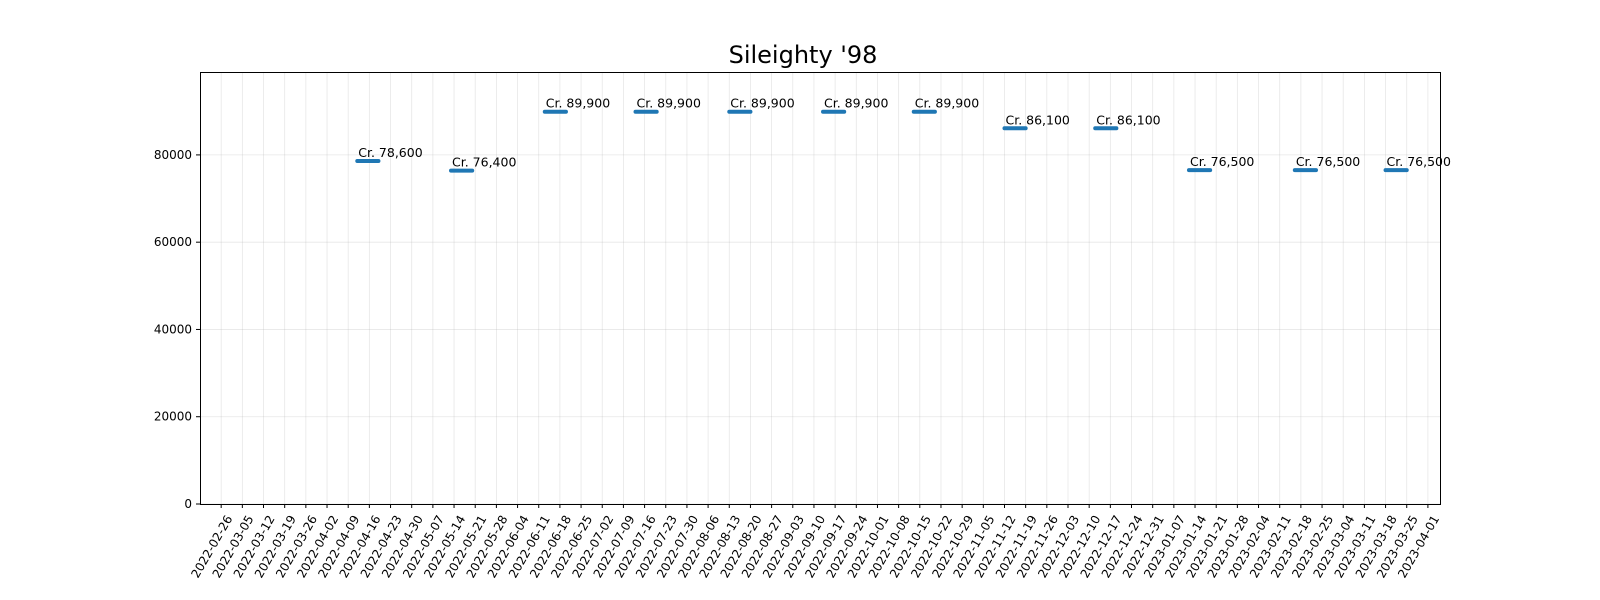  Describe the element at coordinates (882, 141) in the screenshot. I see `price-series` at that location.